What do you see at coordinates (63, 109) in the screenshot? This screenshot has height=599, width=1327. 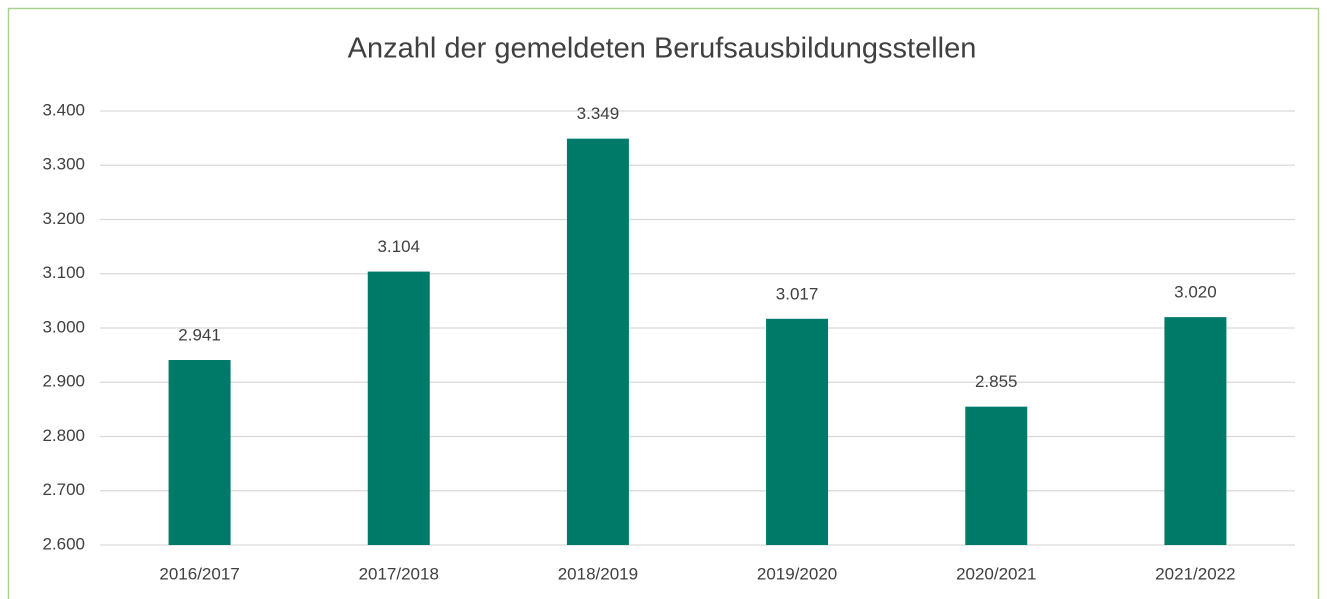 I see `y-tick-label: 3.400` at bounding box center [63, 109].